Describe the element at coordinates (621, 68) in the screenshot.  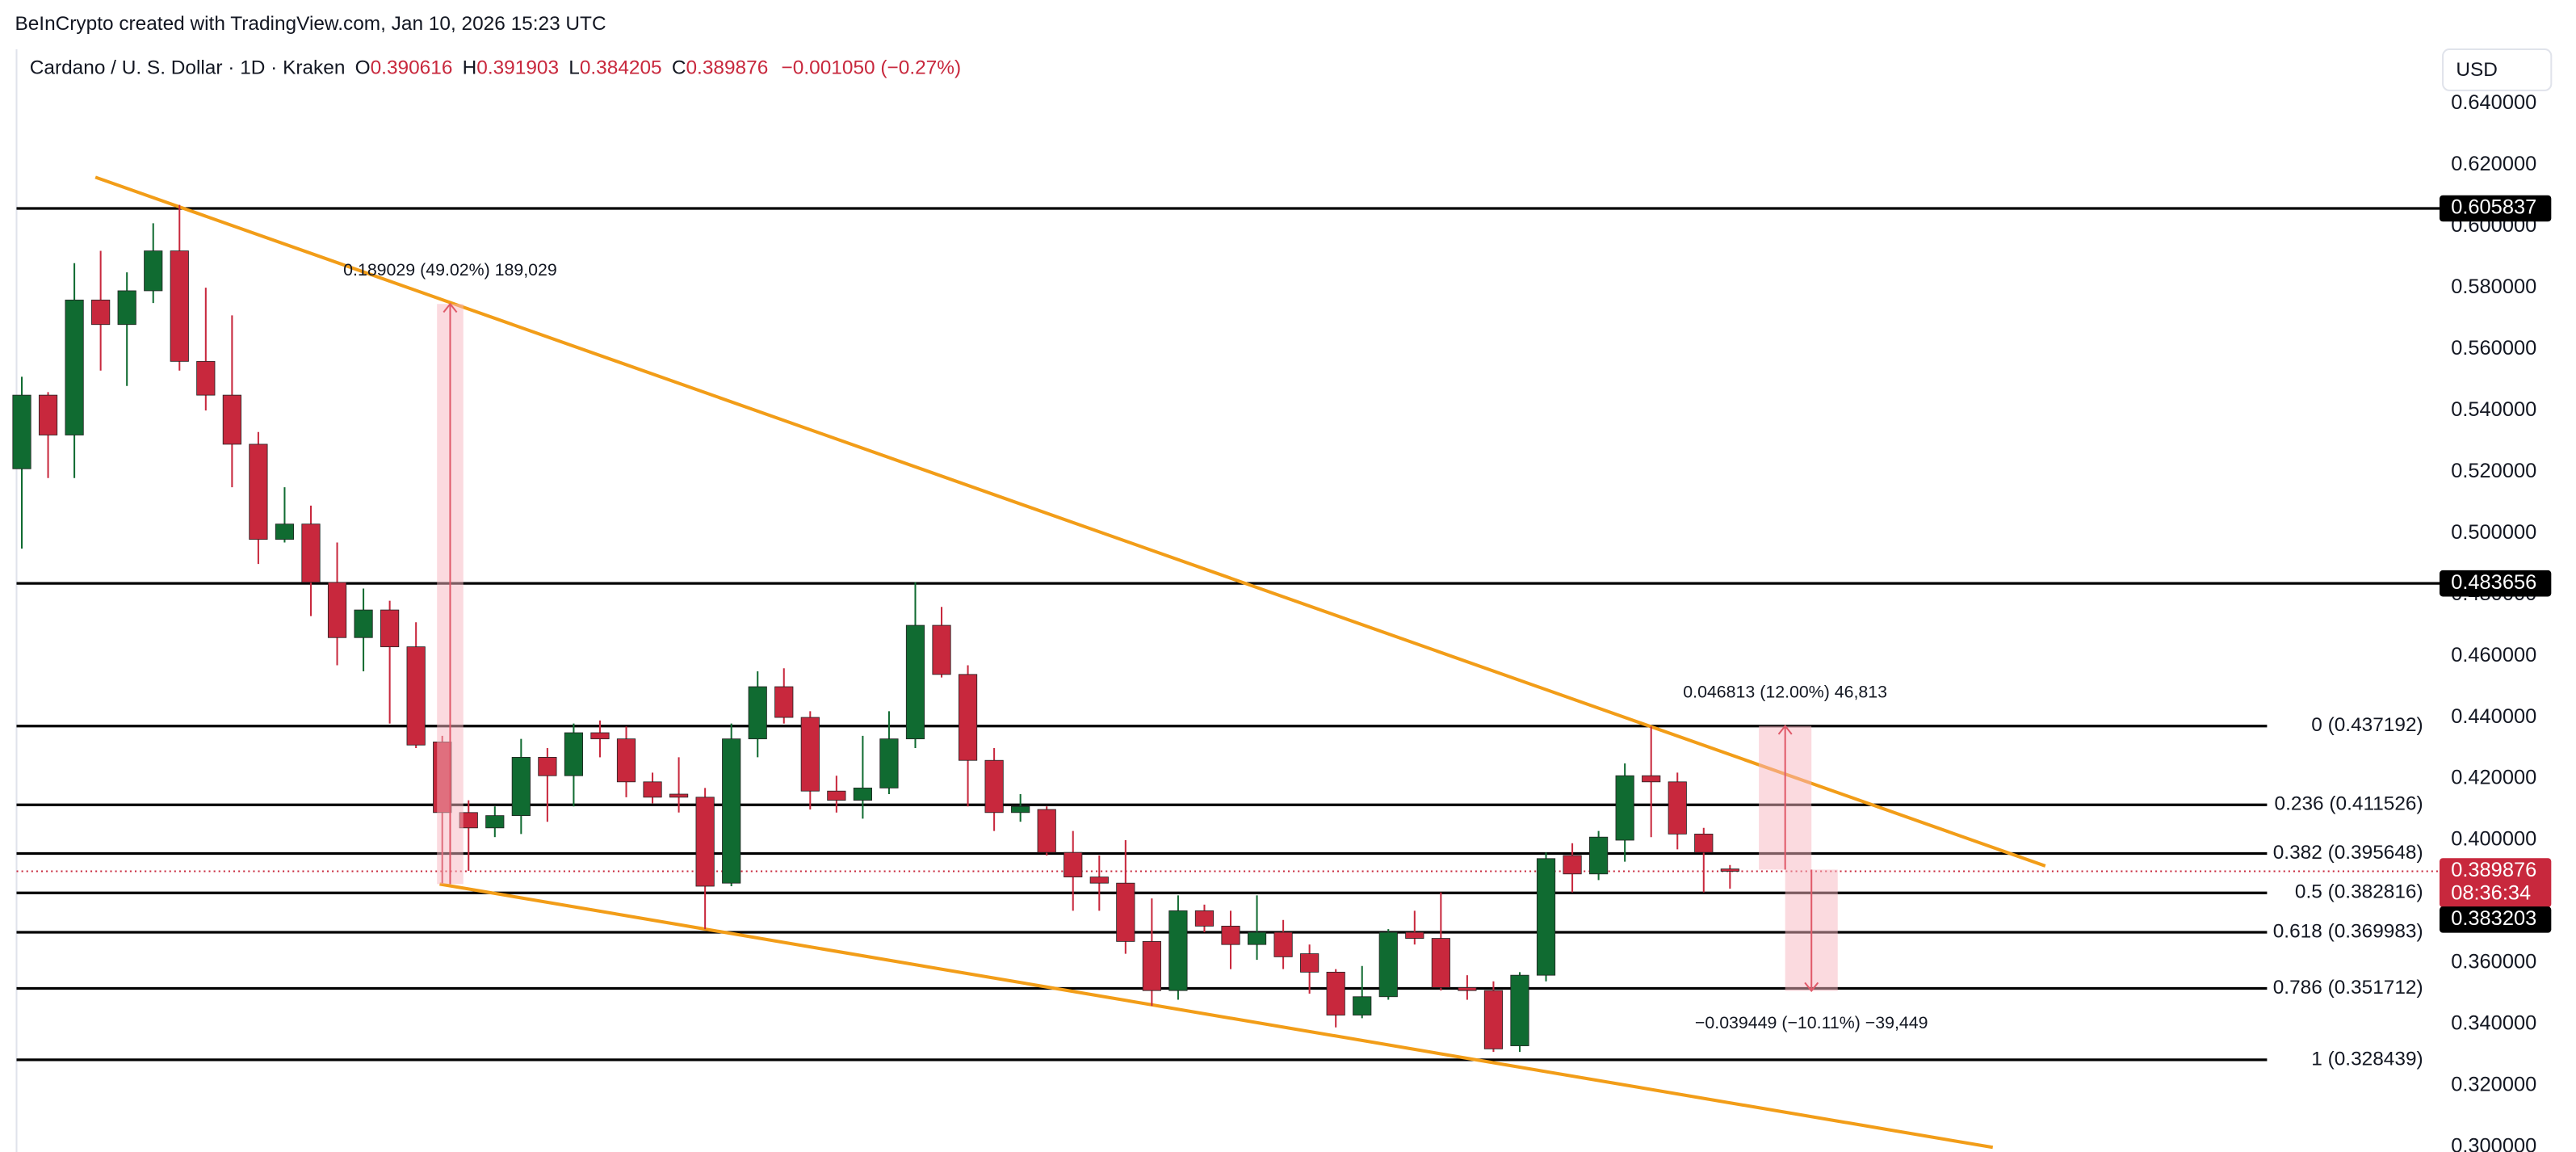
I see `ohlc-value: 0.384205` at that location.